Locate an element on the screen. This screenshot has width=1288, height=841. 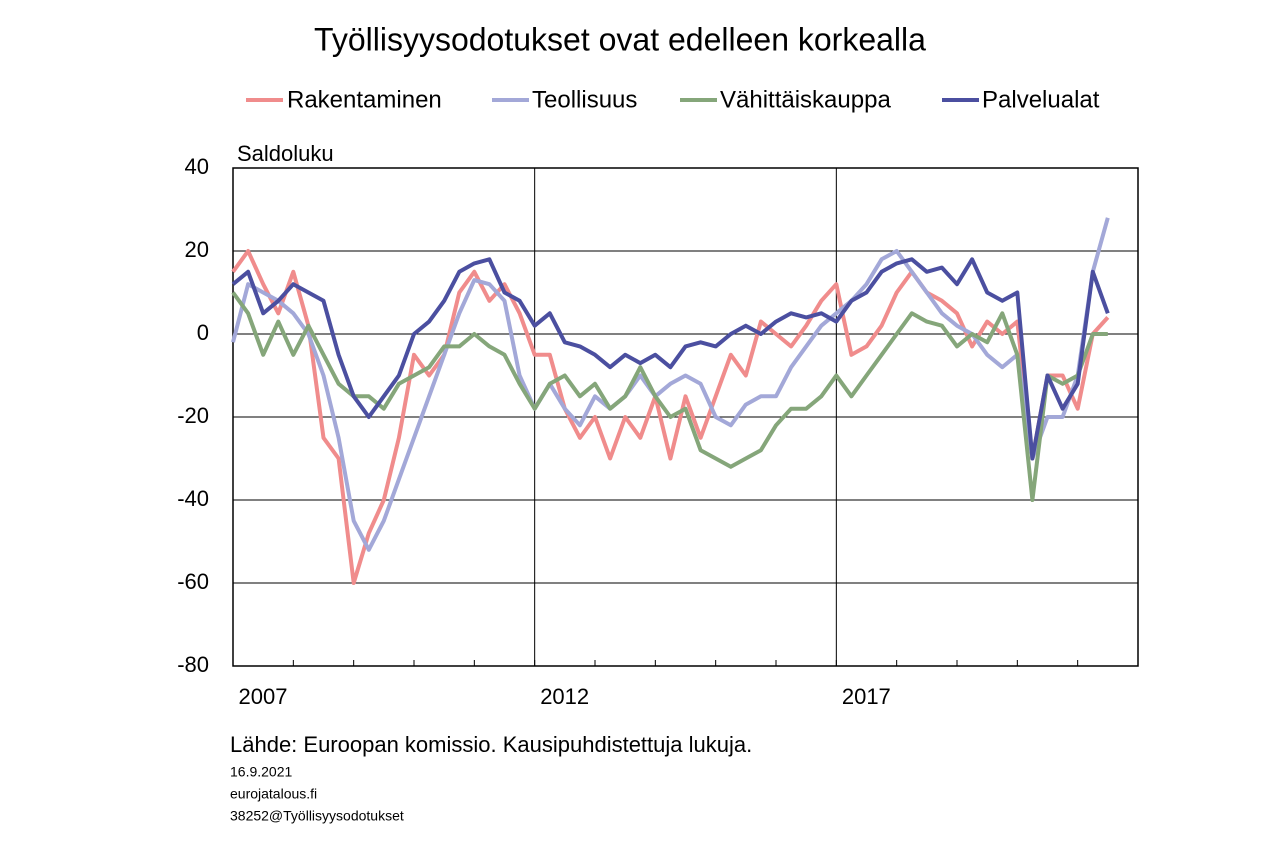
website: eurojatalous.fi is located at coordinates (273, 794).